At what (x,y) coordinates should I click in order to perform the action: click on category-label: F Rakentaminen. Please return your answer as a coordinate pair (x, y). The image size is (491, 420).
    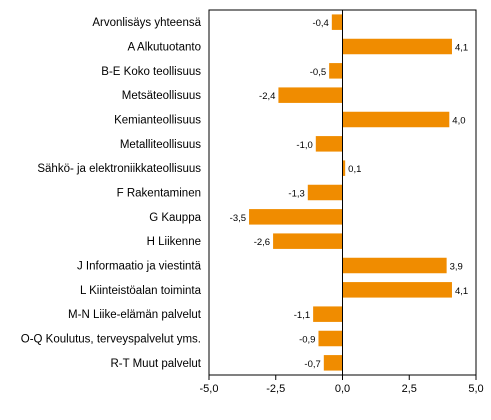
    Looking at the image, I should click on (159, 194).